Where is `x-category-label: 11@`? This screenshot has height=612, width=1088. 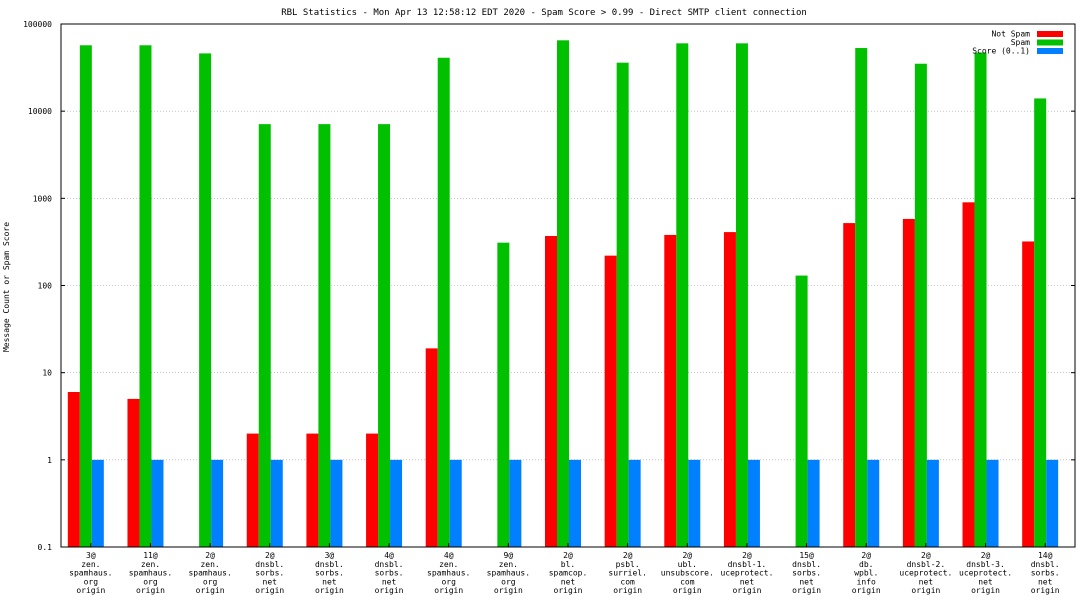
x-category-label: 11@ is located at coordinates (150, 555).